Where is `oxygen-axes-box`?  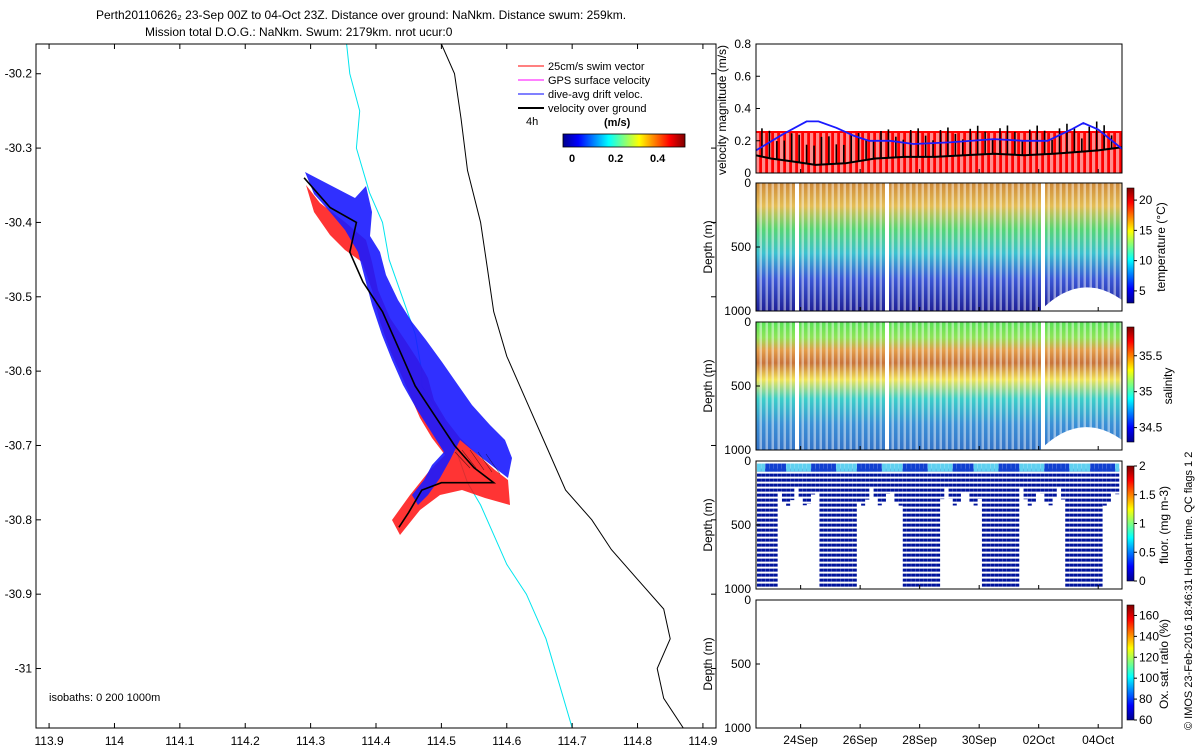 oxygen-axes-box is located at coordinates (939, 664).